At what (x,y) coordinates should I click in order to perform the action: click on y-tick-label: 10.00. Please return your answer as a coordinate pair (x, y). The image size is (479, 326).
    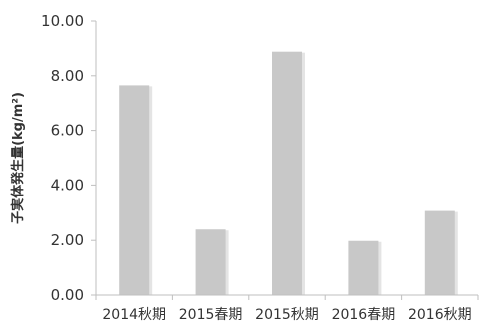
    Looking at the image, I should click on (62, 21).